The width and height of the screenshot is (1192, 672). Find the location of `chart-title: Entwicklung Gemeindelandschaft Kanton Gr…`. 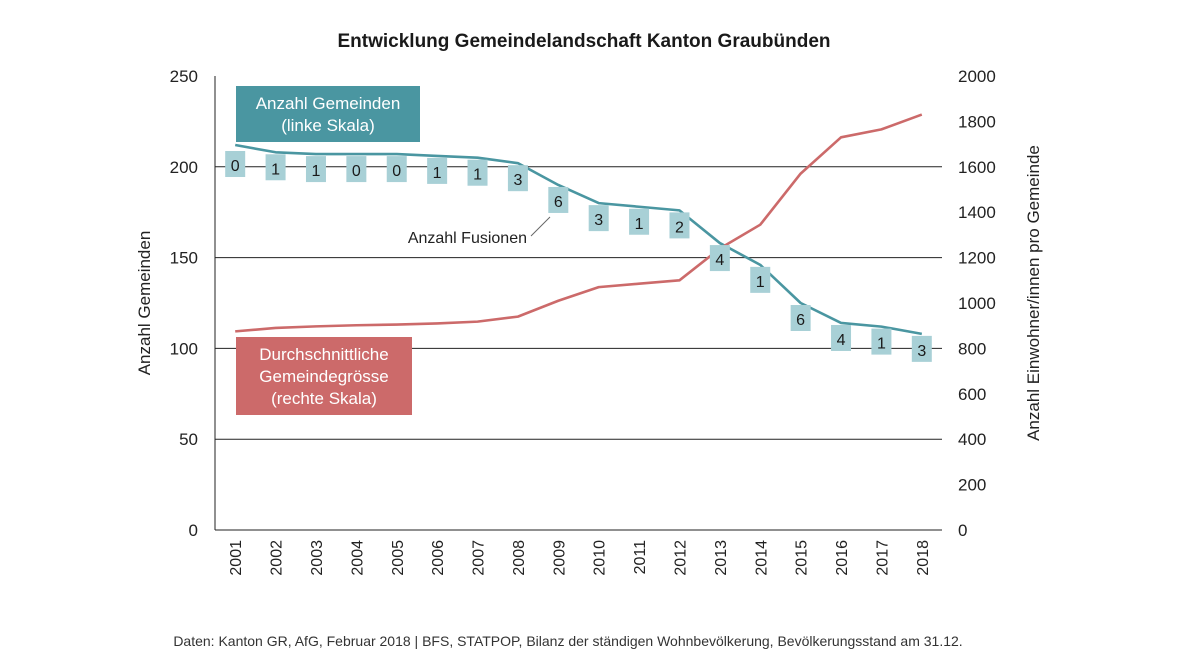

chart-title: Entwicklung Gemeindelandschaft Kanton Gr… is located at coordinates (584, 41).